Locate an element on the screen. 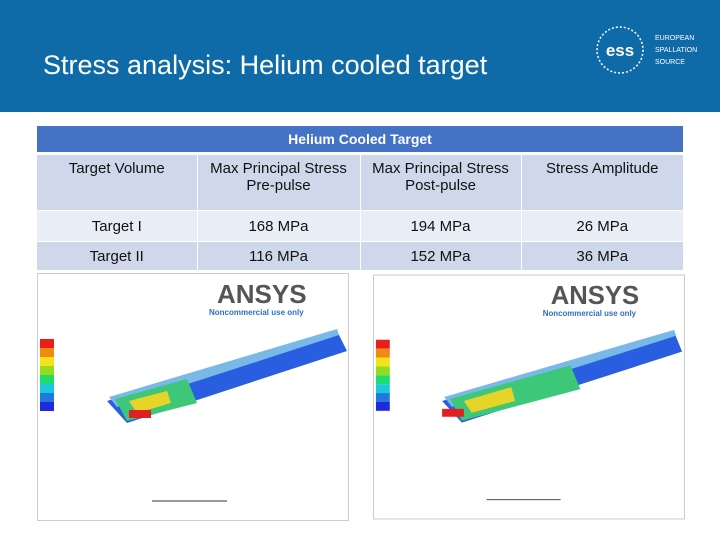 This screenshot has height=540, width=720. column-header: Max Principal Stress Pre-pulse is located at coordinates (278, 182).